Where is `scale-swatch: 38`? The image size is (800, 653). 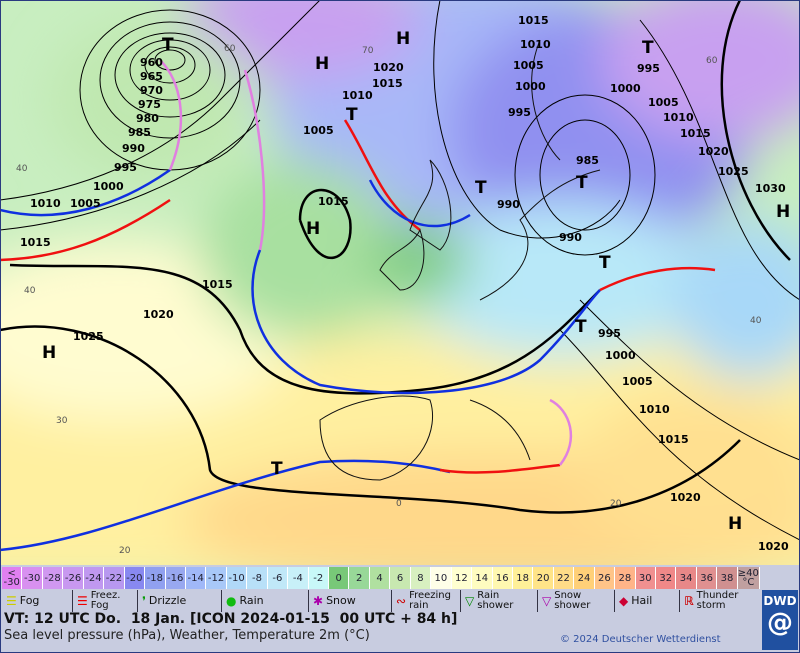
scale-swatch: 38 is located at coordinates (727, 578).